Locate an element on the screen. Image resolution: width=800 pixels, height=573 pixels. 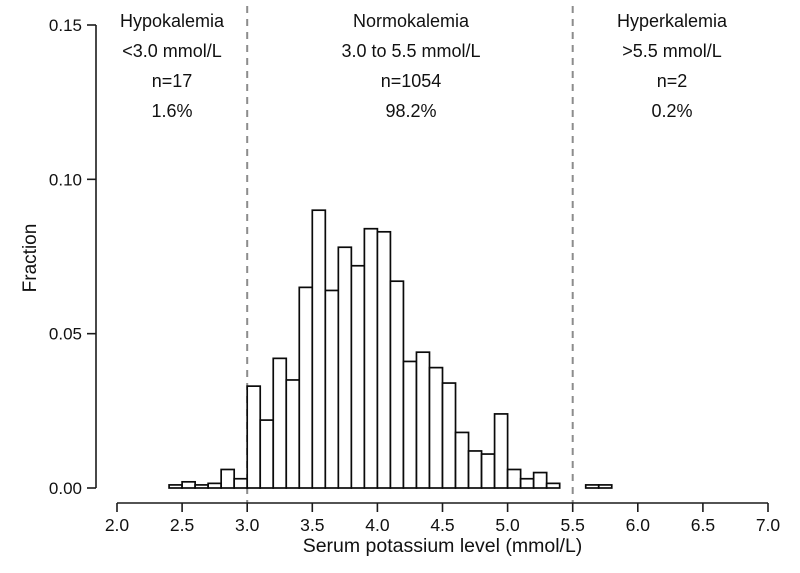
x-tick-label: 5.5 is located at coordinates (573, 525).